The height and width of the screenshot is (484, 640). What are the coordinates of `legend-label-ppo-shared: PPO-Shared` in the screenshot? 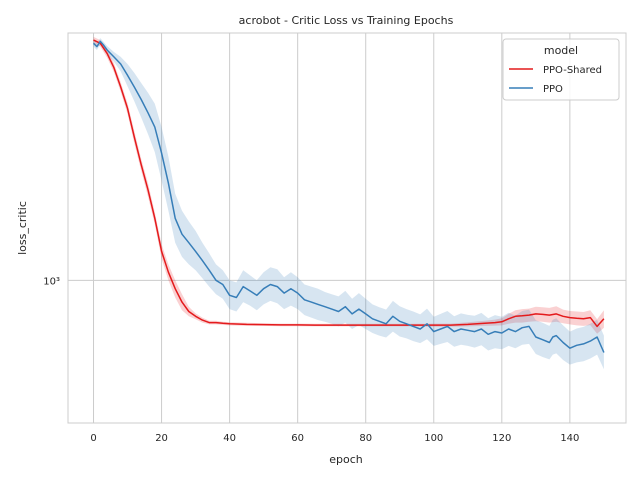 It's located at (572, 70).